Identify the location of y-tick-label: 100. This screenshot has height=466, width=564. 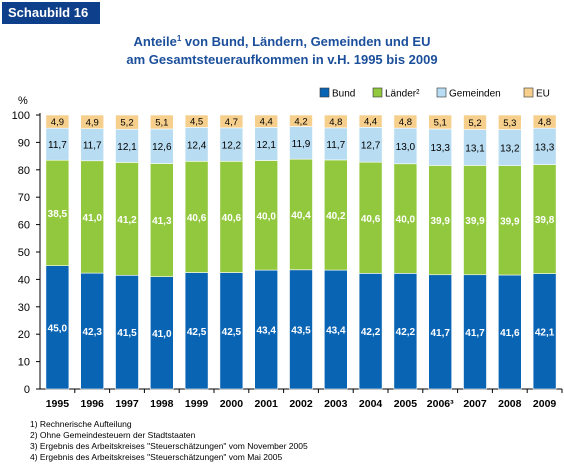
(21, 116).